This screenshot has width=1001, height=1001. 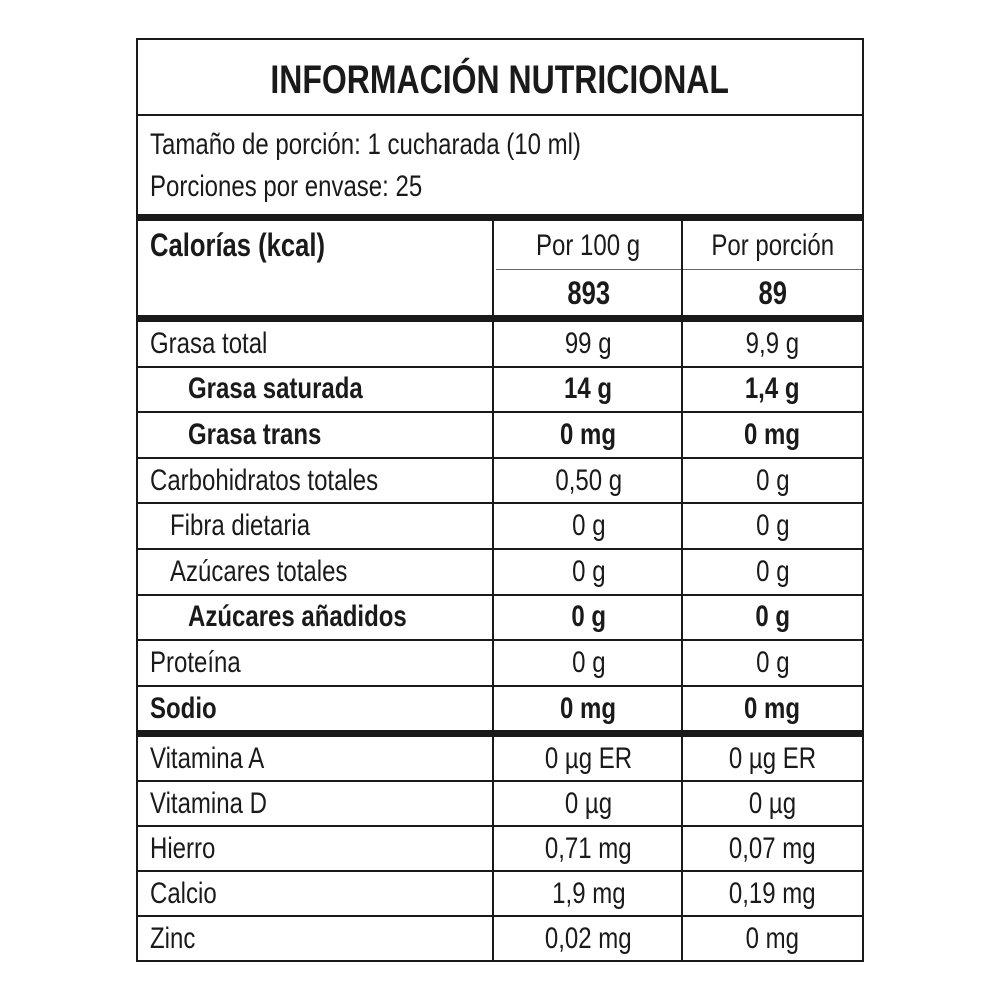 I want to click on nutrient-name: Fibra dietaria, so click(x=240, y=526).